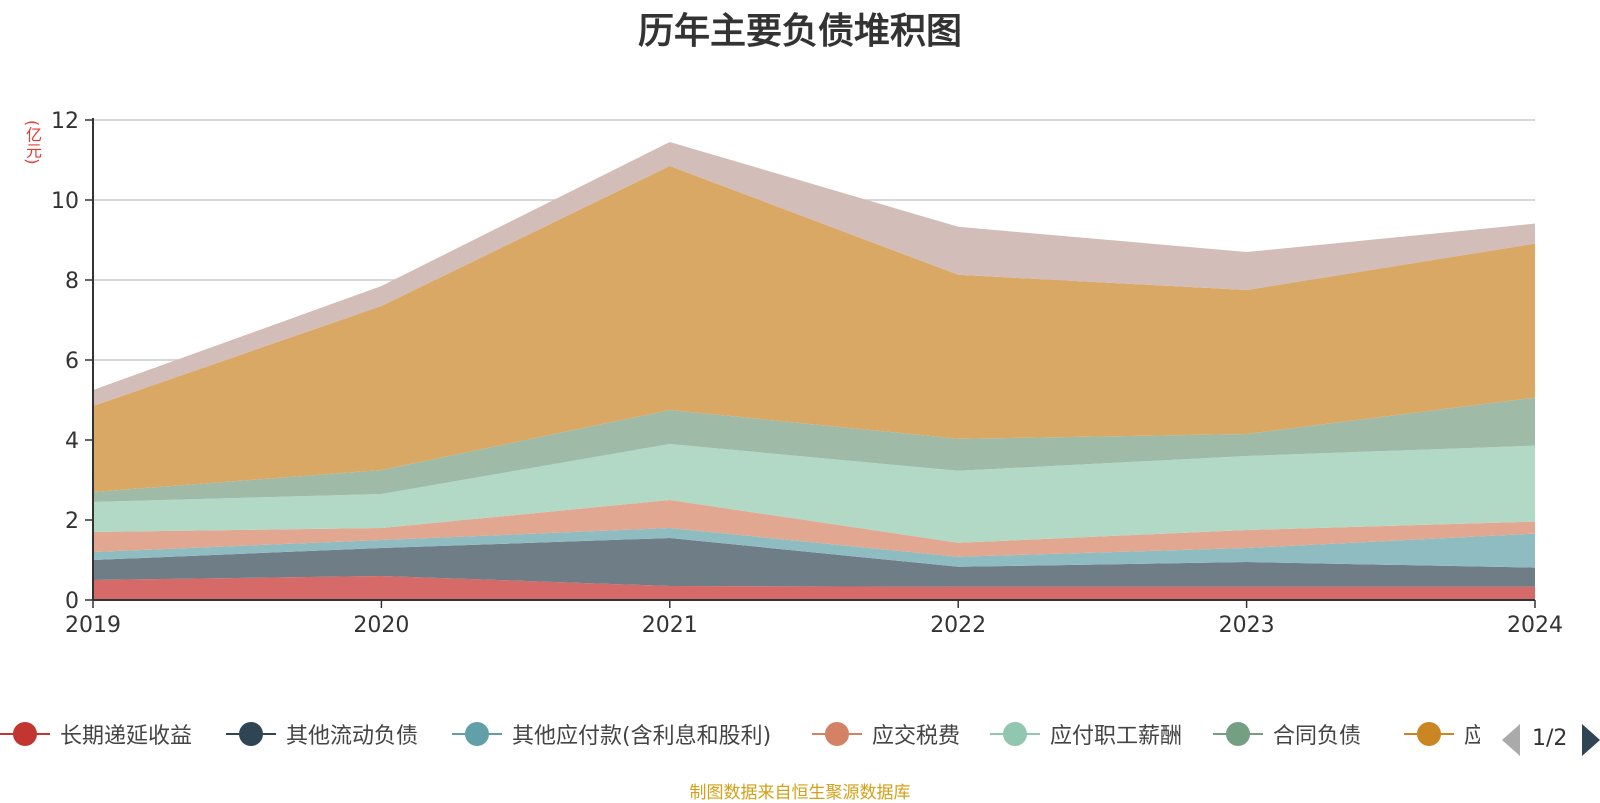 This screenshot has height=803, width=1600. Describe the element at coordinates (1591, 740) in the screenshot. I see `legend-next-page-icon` at that location.